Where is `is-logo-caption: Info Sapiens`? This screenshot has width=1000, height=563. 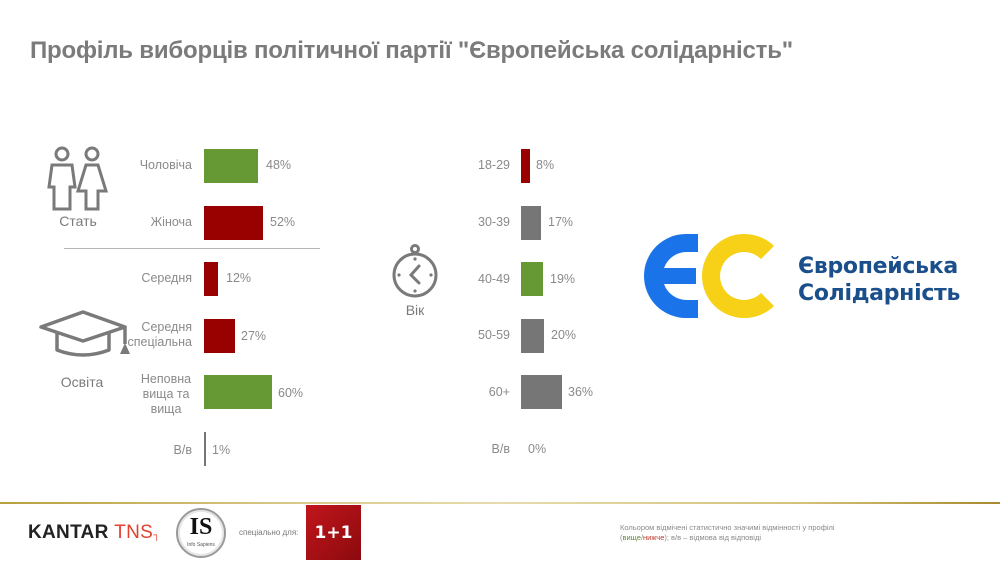
is-logo-caption: Info Sapiens is located at coordinates (201, 545).